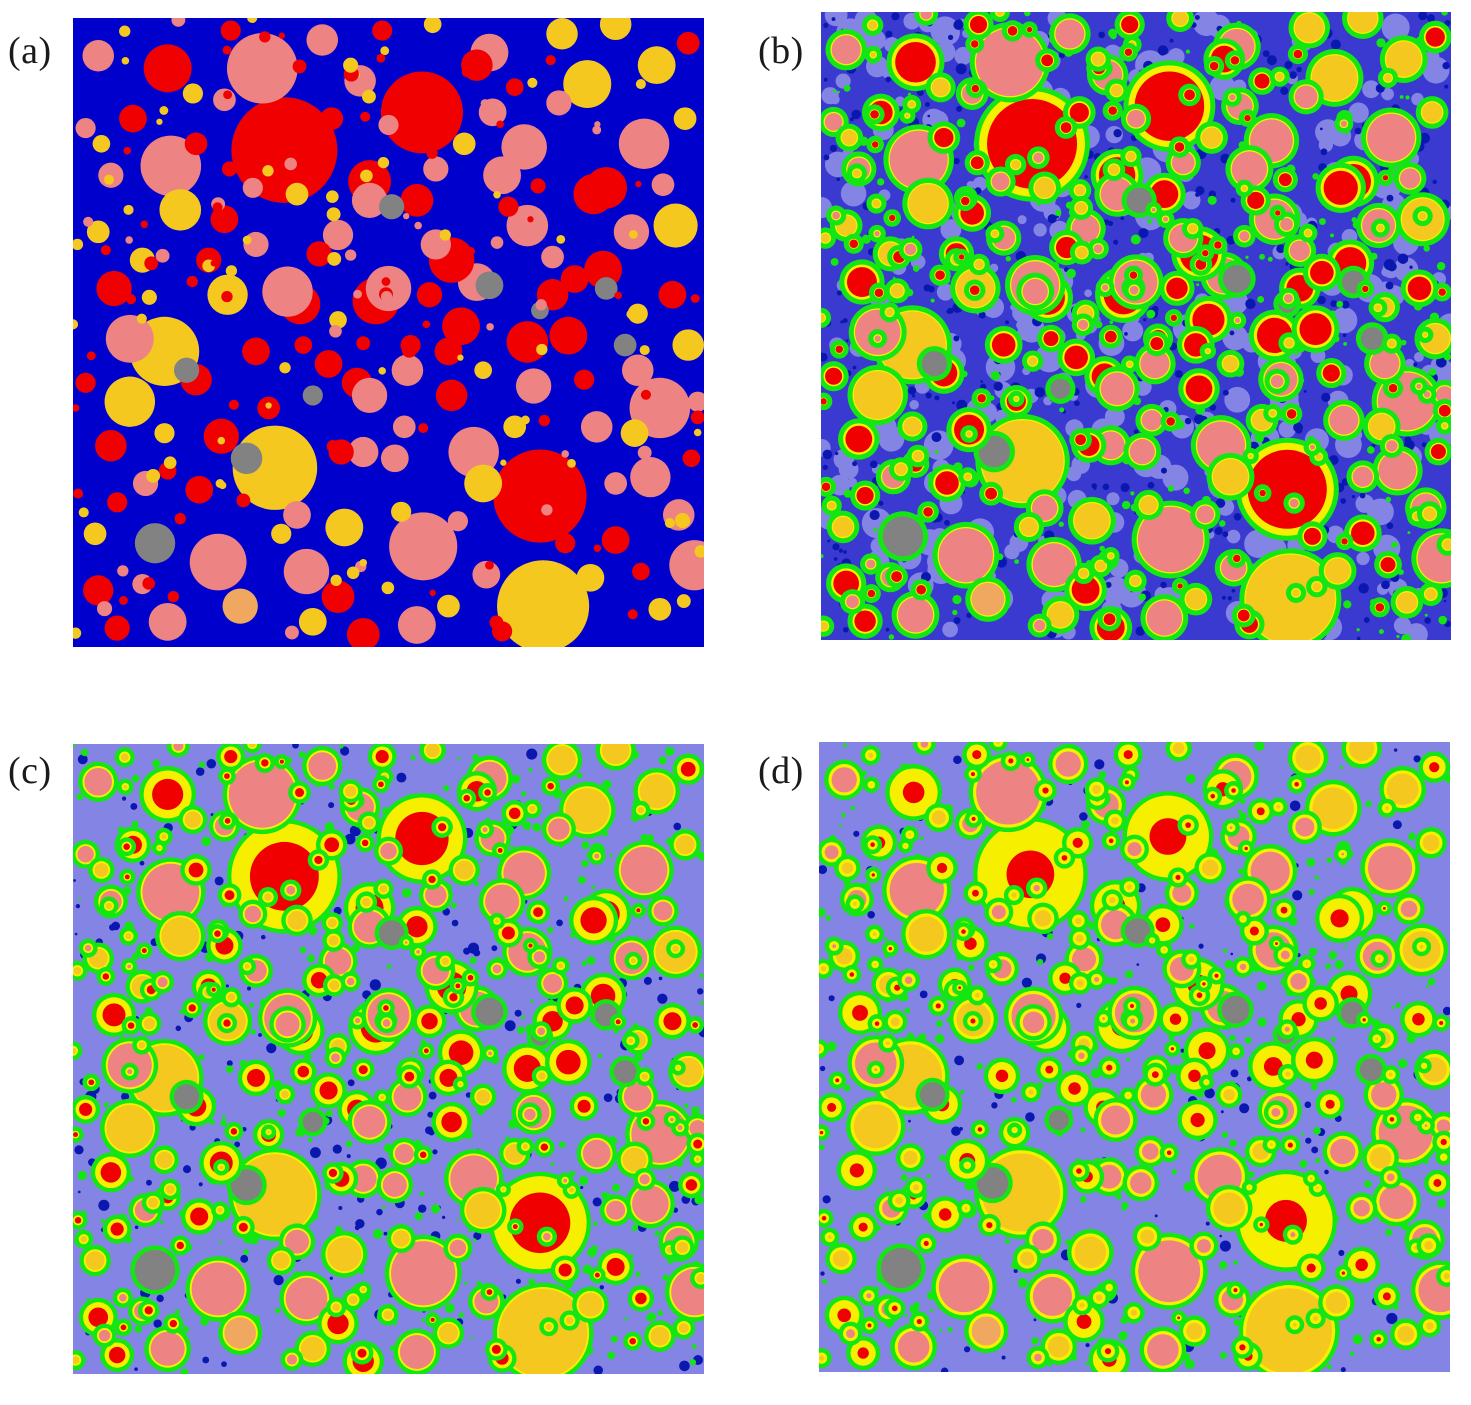 The width and height of the screenshot is (1471, 1405). What do you see at coordinates (30, 771) in the screenshot?
I see `panel-label-c: (c)` at bounding box center [30, 771].